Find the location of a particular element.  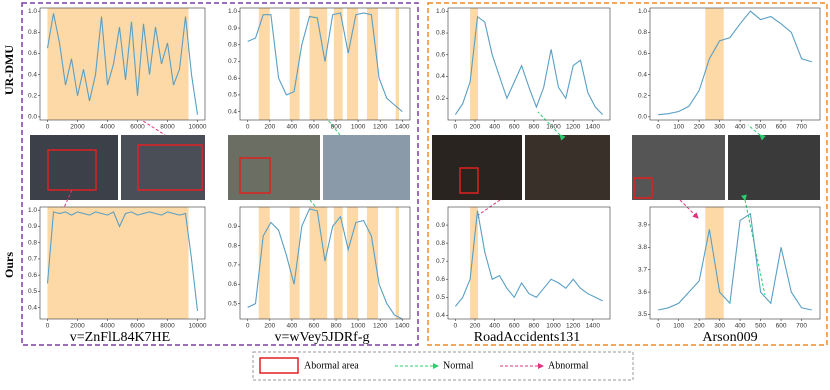

legend-box is located at coordinates (443, 366).